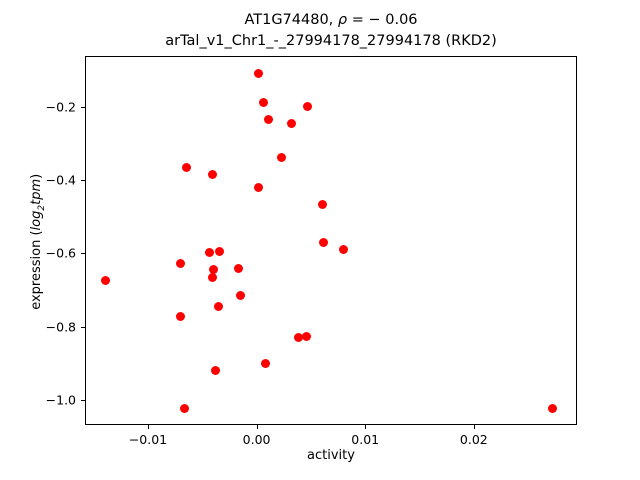 This screenshot has width=640, height=480. What do you see at coordinates (331, 455) in the screenshot?
I see `x-axis-label: activity` at bounding box center [331, 455].